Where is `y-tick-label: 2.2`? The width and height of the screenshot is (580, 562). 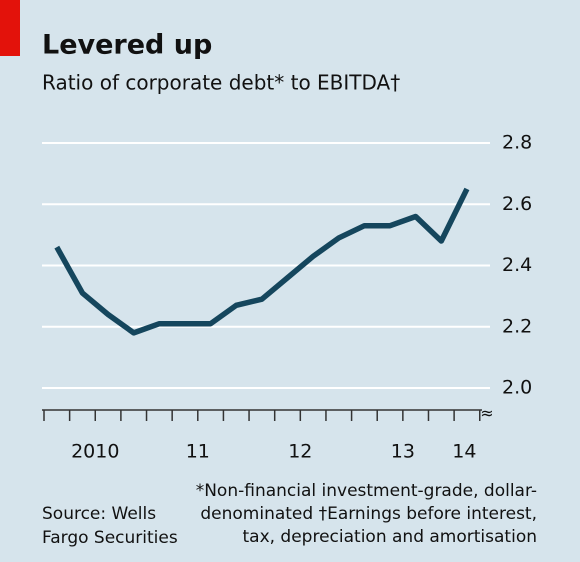 y-tick-label: 2.2 is located at coordinates (517, 326).